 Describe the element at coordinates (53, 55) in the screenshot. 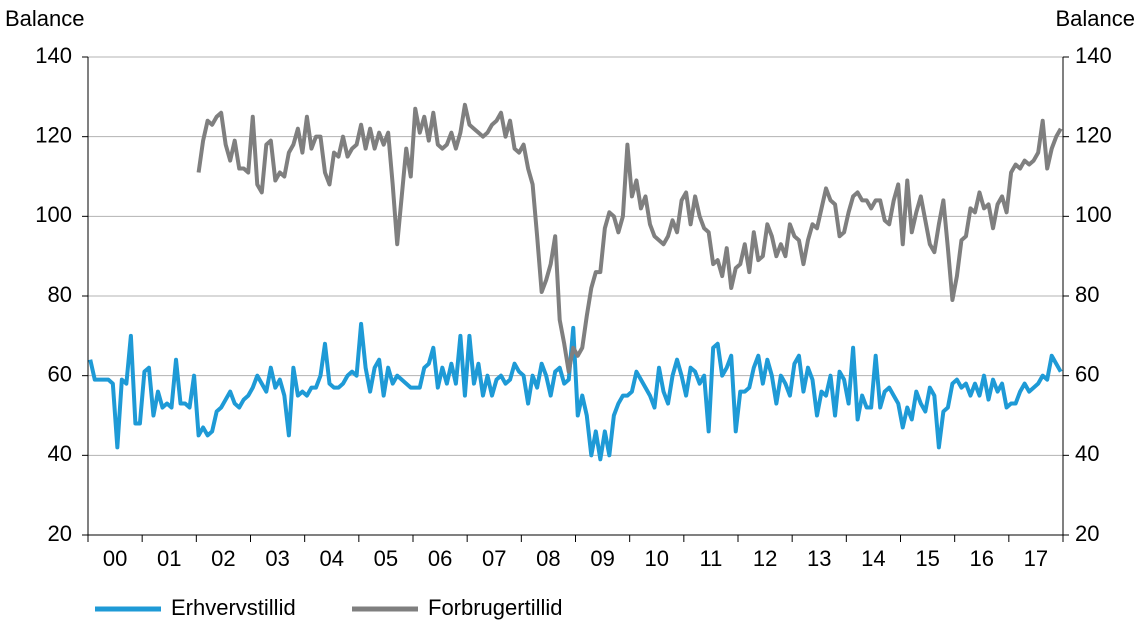

I see `y-tick-label: 140` at that location.